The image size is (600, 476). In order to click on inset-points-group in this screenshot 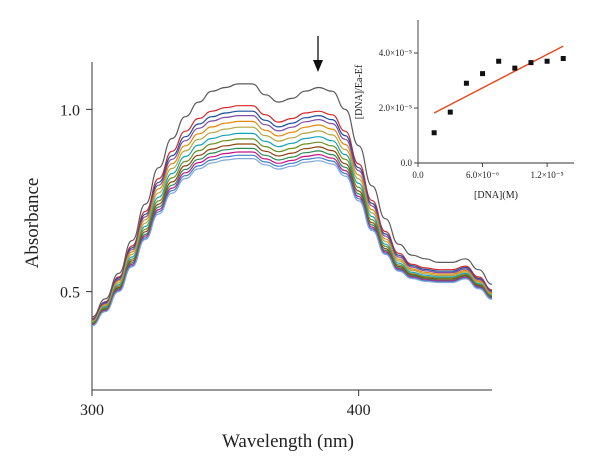, I will do `click(498, 96)`.